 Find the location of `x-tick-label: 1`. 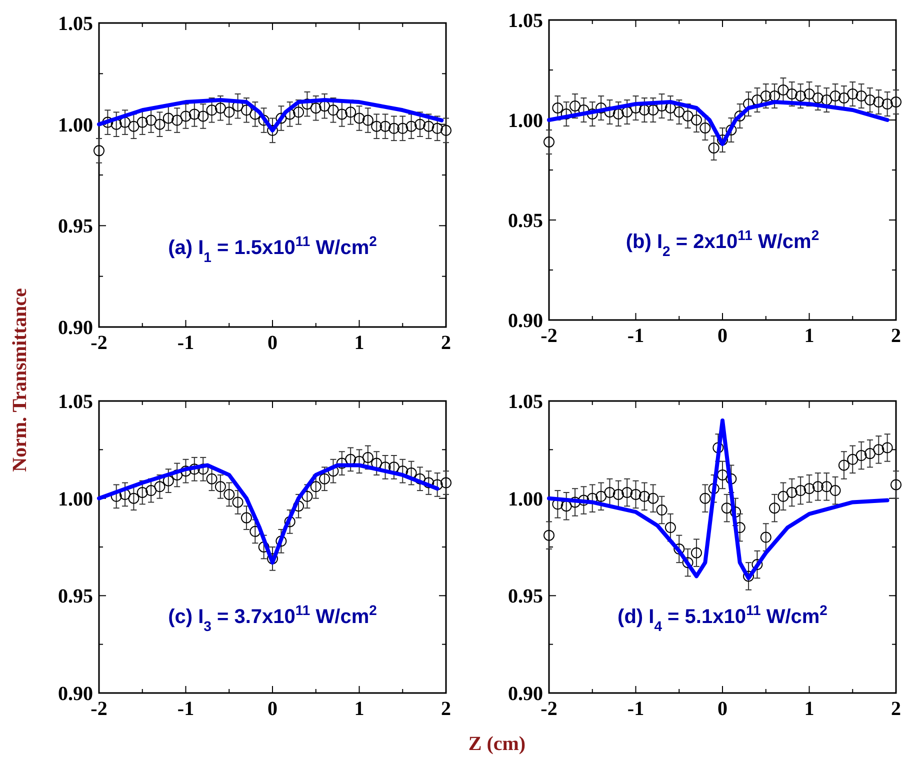

x-tick-label: 1 is located at coordinates (809, 709).